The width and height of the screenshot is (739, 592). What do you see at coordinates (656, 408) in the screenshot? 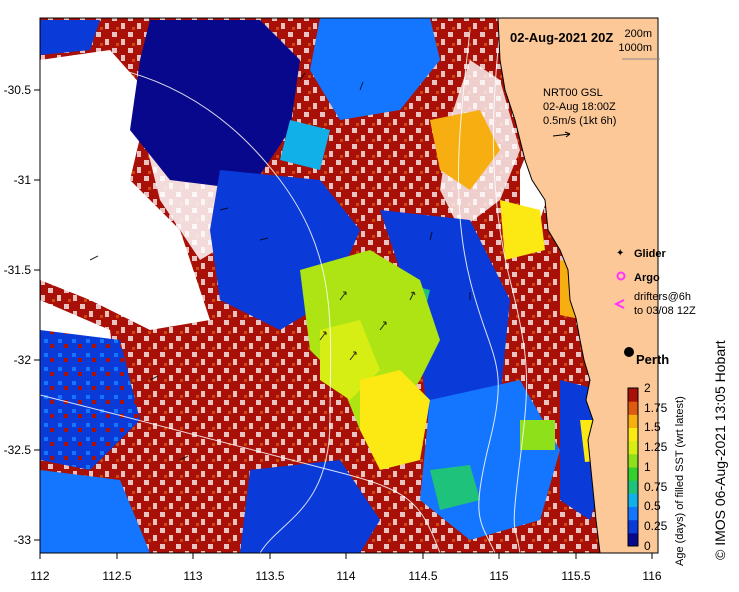
I see `colorbar-tick-label: 1.75` at bounding box center [656, 408].